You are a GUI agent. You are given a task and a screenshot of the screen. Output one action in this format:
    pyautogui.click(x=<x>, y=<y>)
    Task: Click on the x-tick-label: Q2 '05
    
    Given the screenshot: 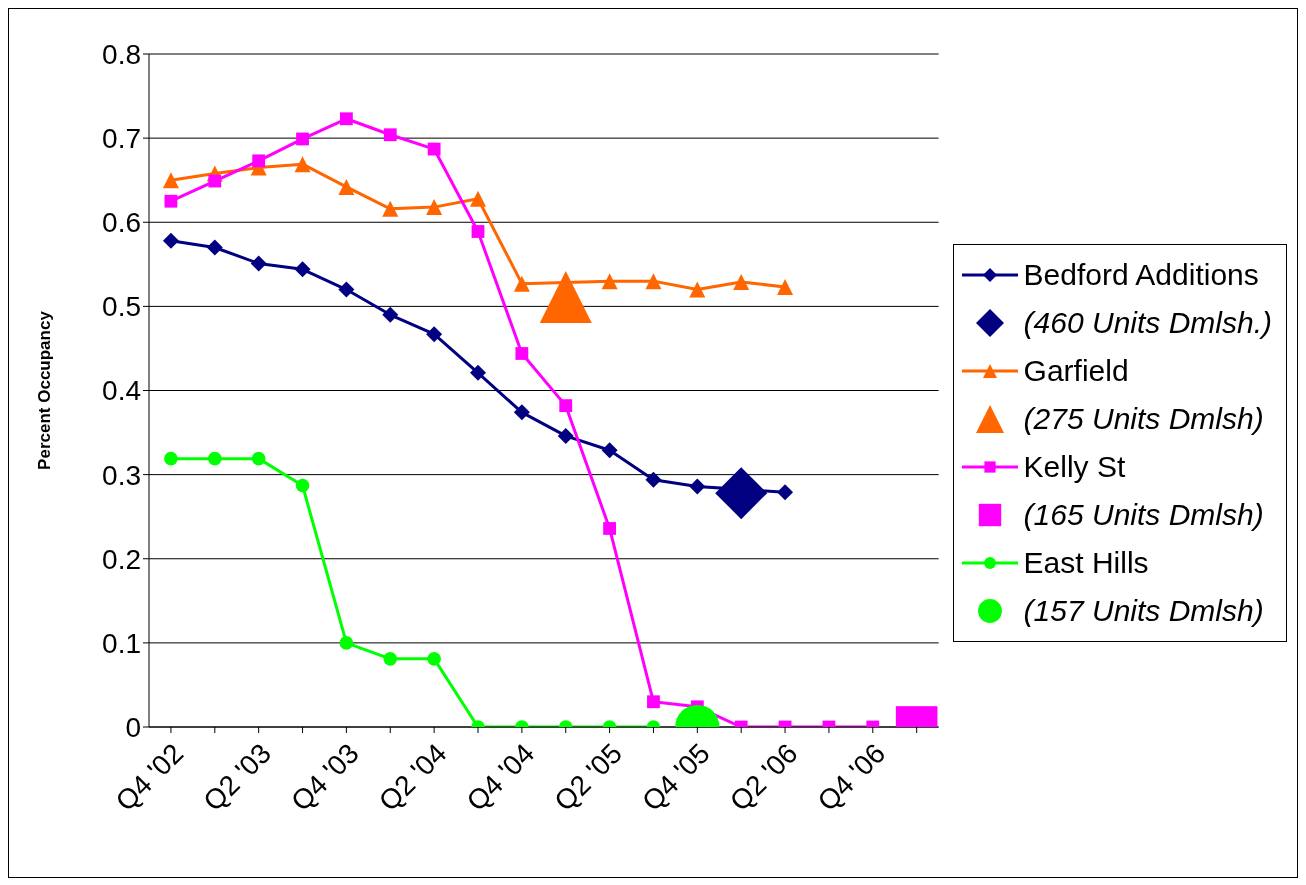 What is the action you would take?
    pyautogui.click(x=588, y=777)
    